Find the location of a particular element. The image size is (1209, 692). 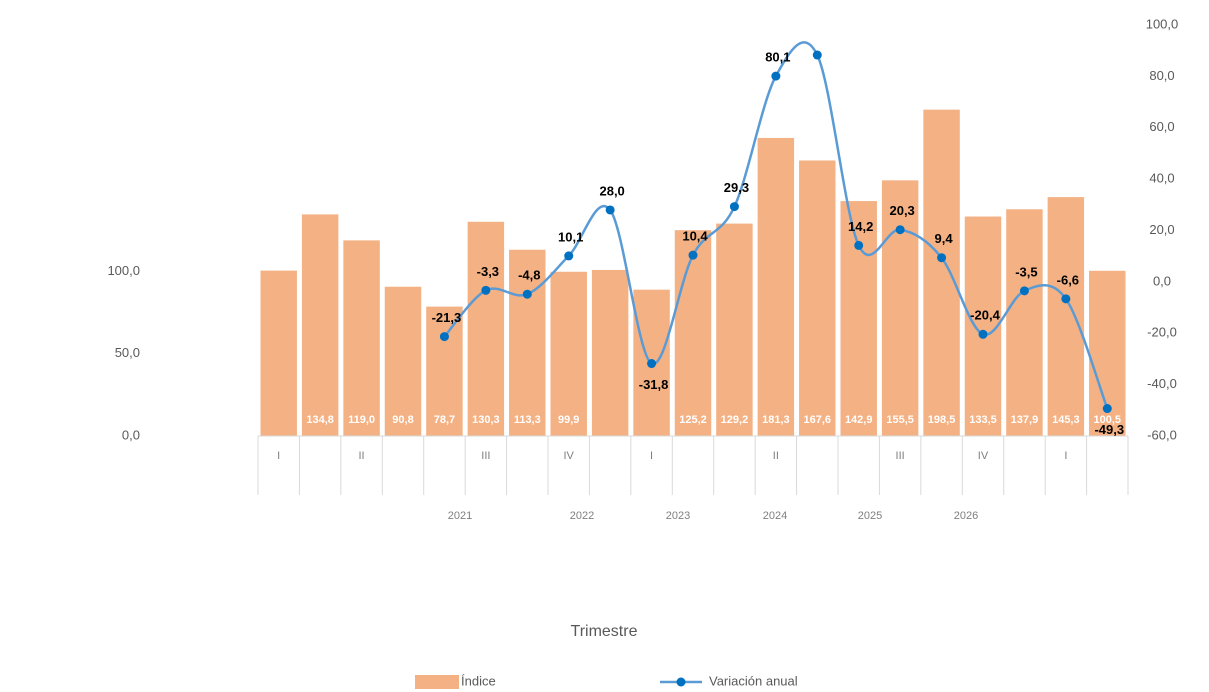

y2-tick-label: -40,0 is located at coordinates (1162, 383).